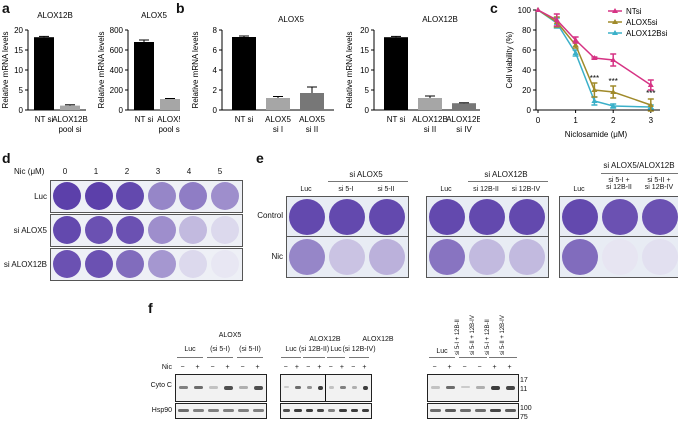 This screenshot has height=425, width=678. What do you see at coordinates (180, 8) in the screenshot?
I see `panel-label-b: b` at bounding box center [180, 8].